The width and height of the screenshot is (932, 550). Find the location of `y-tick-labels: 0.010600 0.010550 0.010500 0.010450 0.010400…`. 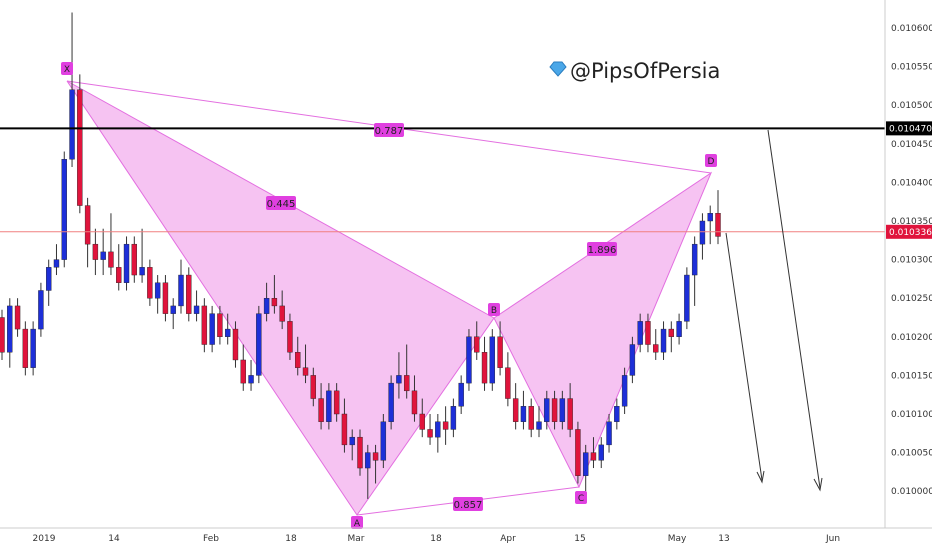

y-tick-labels: 0.010600 0.010550 0.010500 0.010450 0.010400… is located at coordinates (911, 260).